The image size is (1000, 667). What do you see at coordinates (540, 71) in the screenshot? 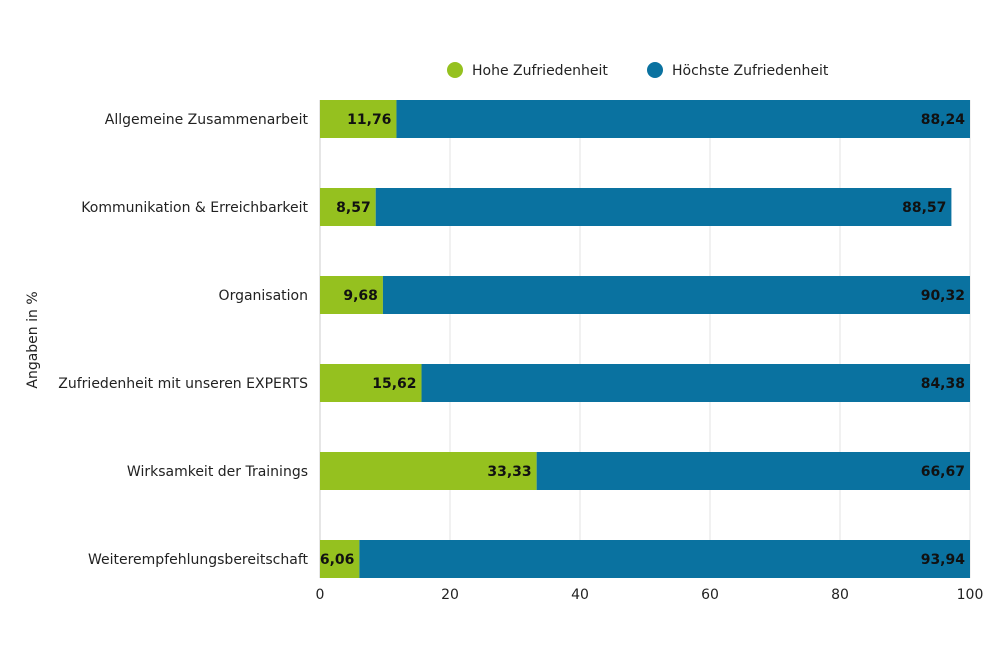
I see `legend-label: Hohe Zufriedenheit` at bounding box center [540, 71].